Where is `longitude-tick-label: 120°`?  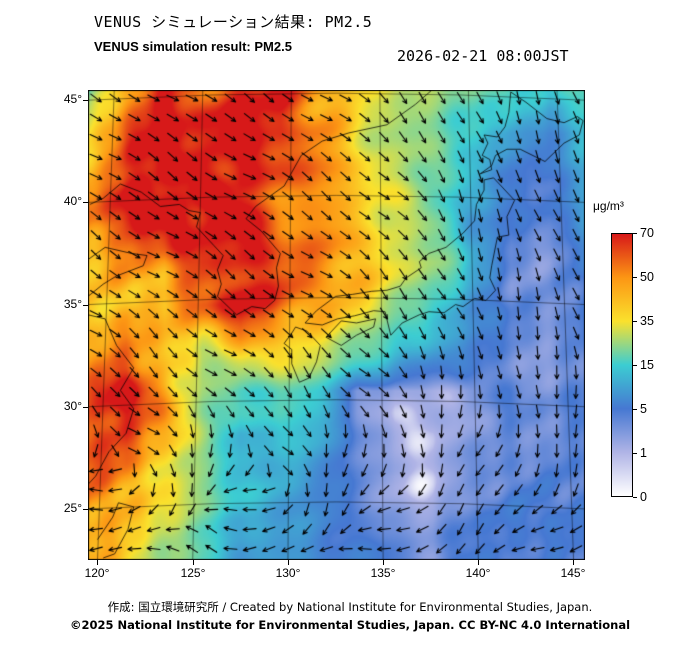 longitude-tick-label: 120° is located at coordinates (97, 573).